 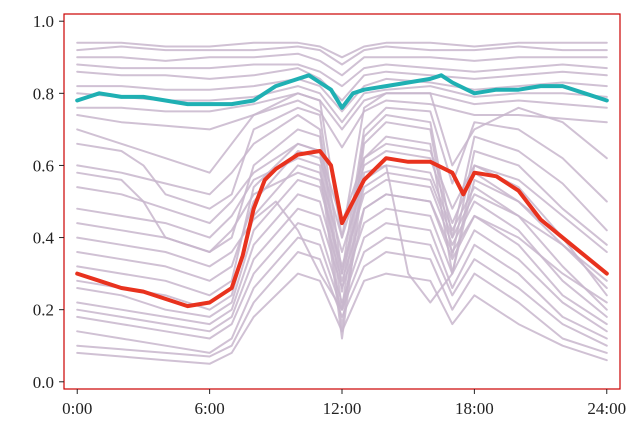 What do you see at coordinates (77, 408) in the screenshot?
I see `x-tick-label: 0:00` at bounding box center [77, 408].